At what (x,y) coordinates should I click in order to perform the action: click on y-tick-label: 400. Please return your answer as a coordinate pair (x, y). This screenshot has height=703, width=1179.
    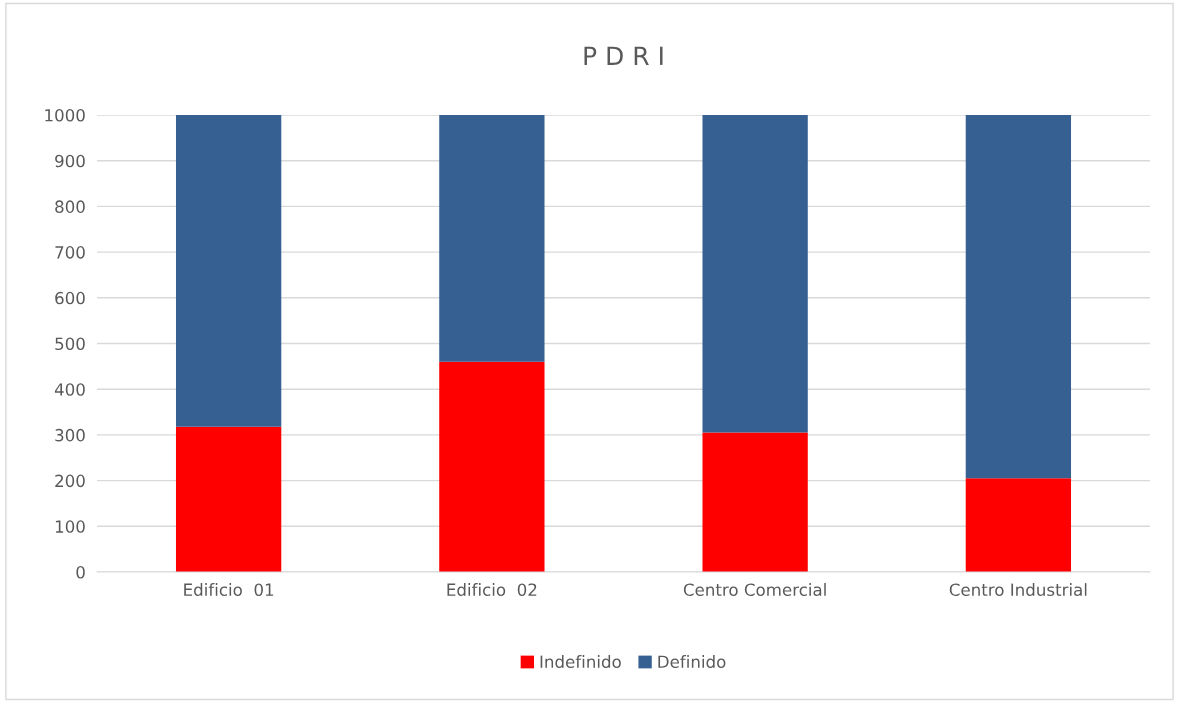
    Looking at the image, I should click on (69, 389).